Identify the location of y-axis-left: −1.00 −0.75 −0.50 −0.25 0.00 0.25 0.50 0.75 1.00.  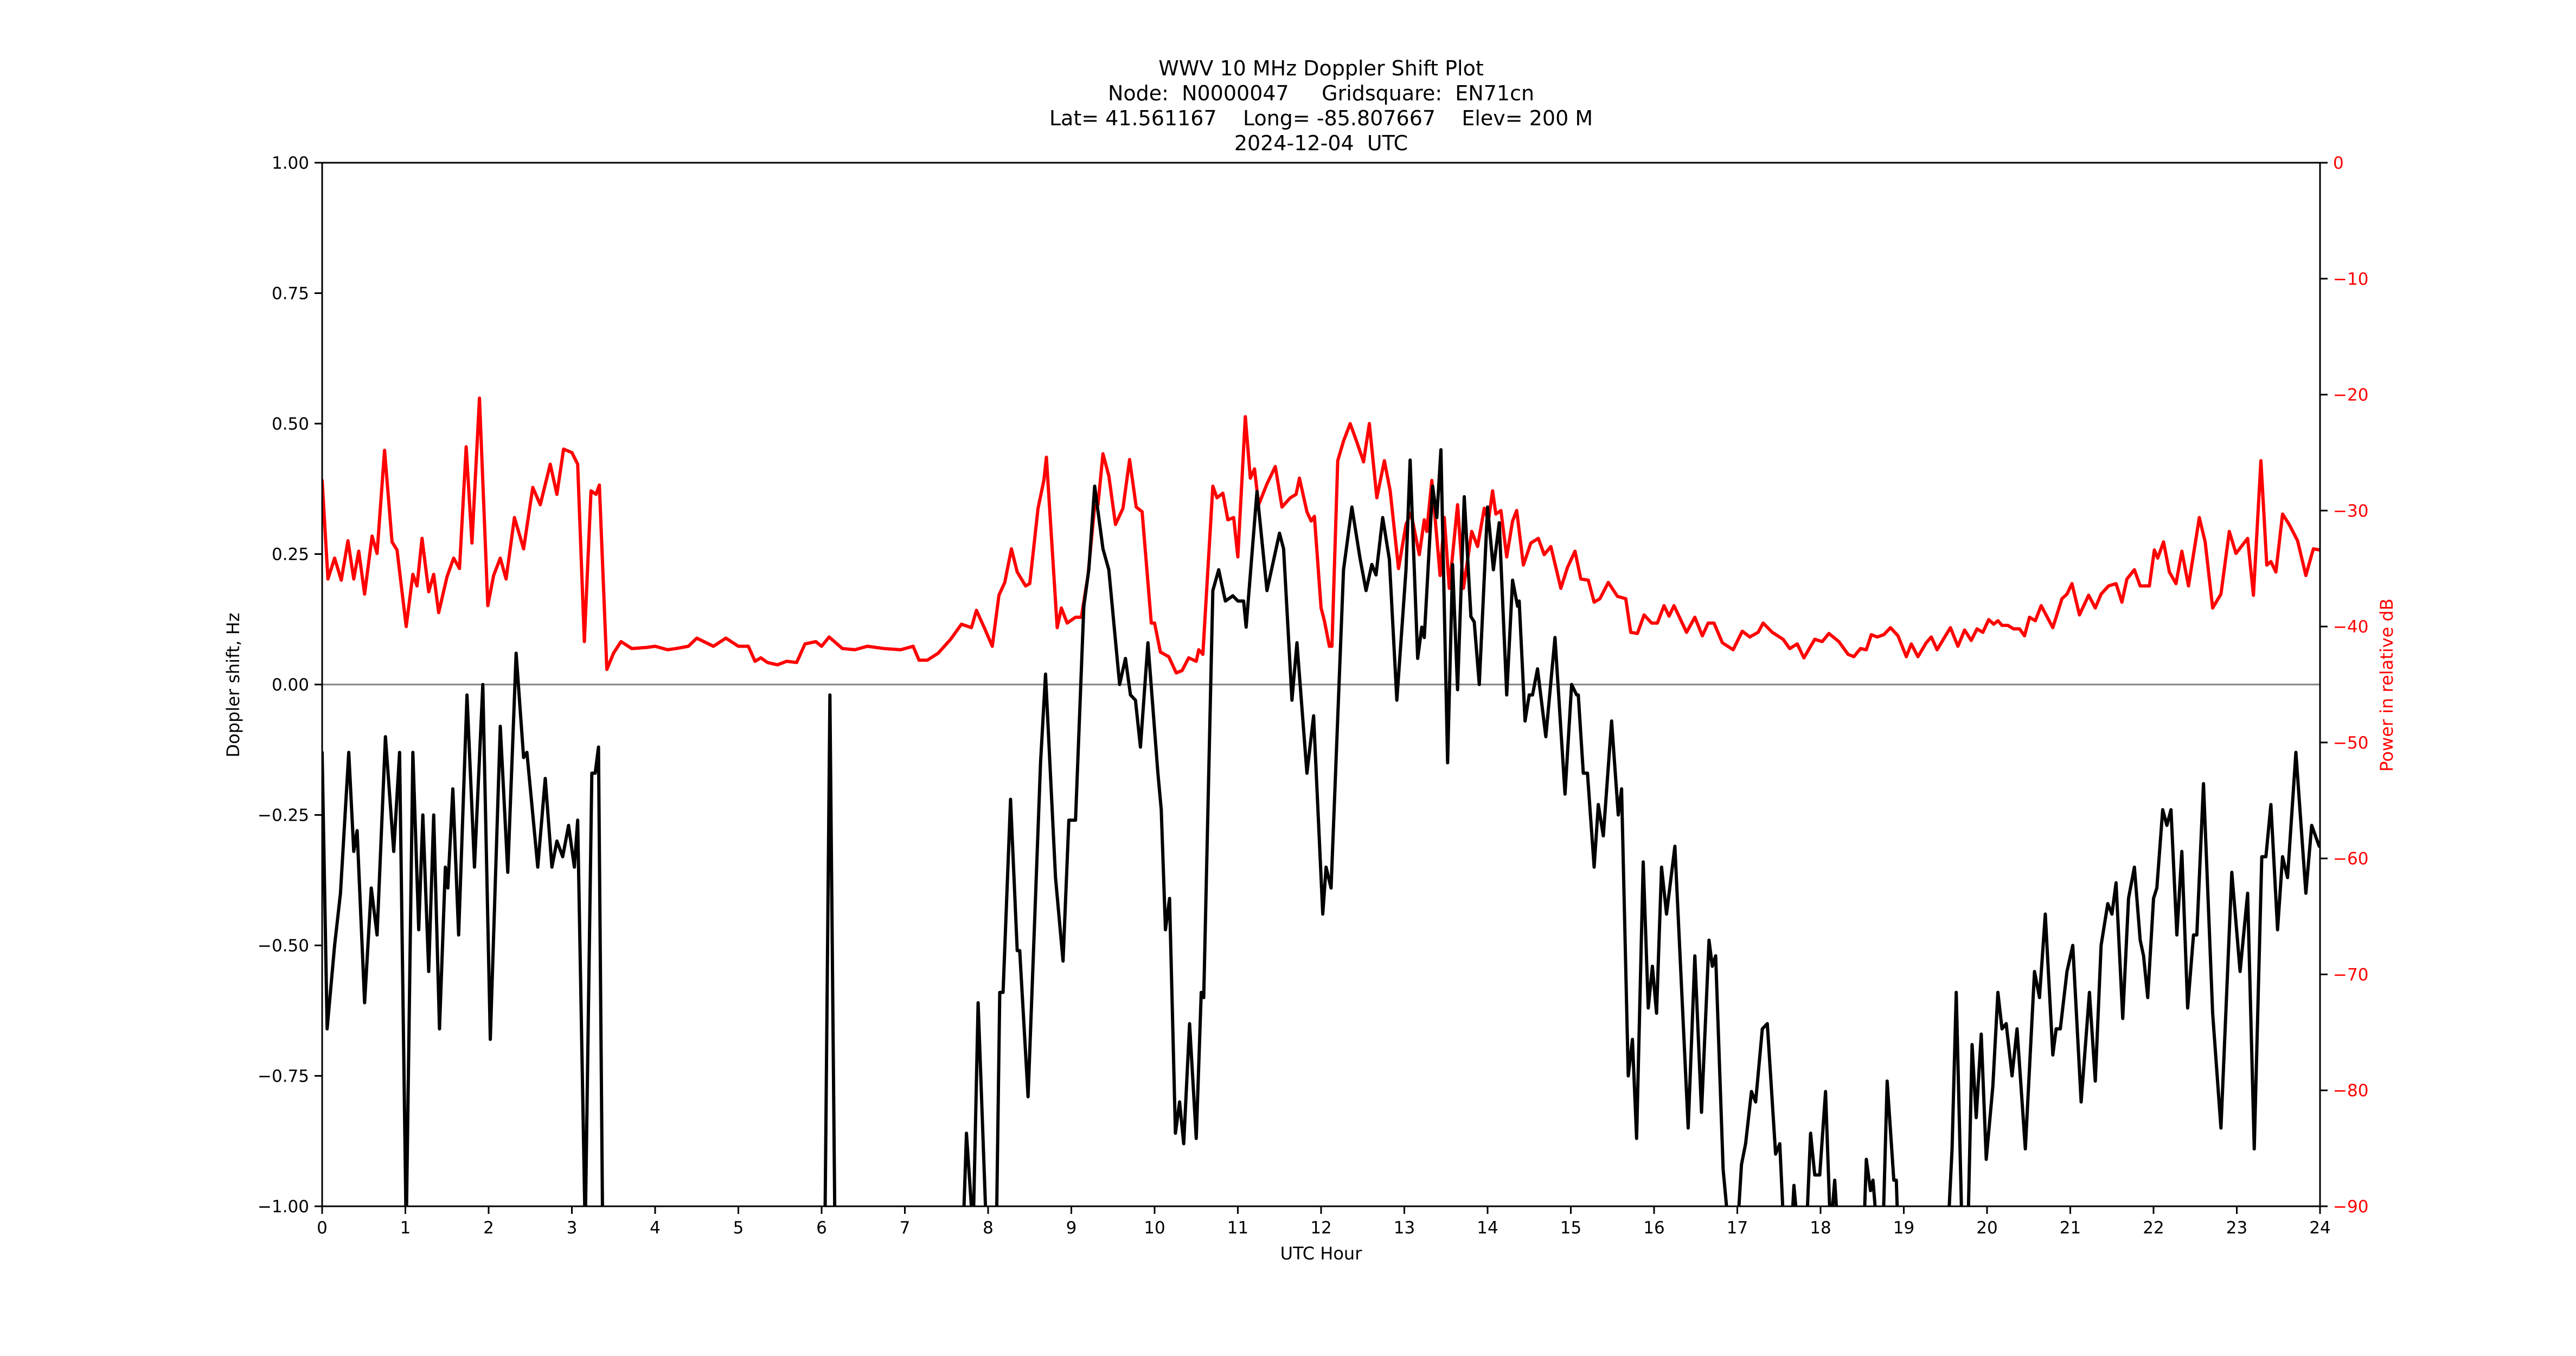
(290, 685).